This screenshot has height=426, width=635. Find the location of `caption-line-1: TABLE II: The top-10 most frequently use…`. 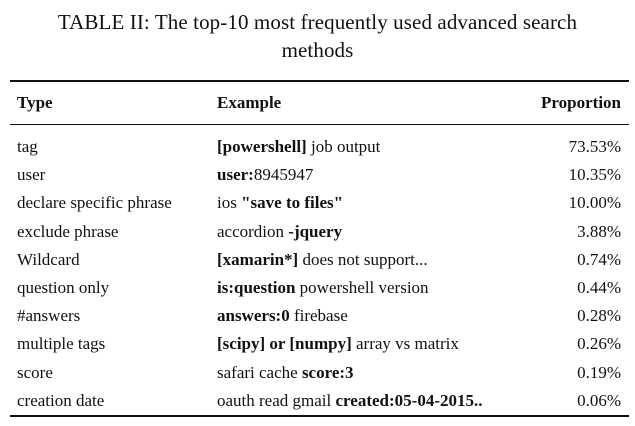

caption-line-1: TABLE II: The top-10 most frequently use… is located at coordinates (317, 22).